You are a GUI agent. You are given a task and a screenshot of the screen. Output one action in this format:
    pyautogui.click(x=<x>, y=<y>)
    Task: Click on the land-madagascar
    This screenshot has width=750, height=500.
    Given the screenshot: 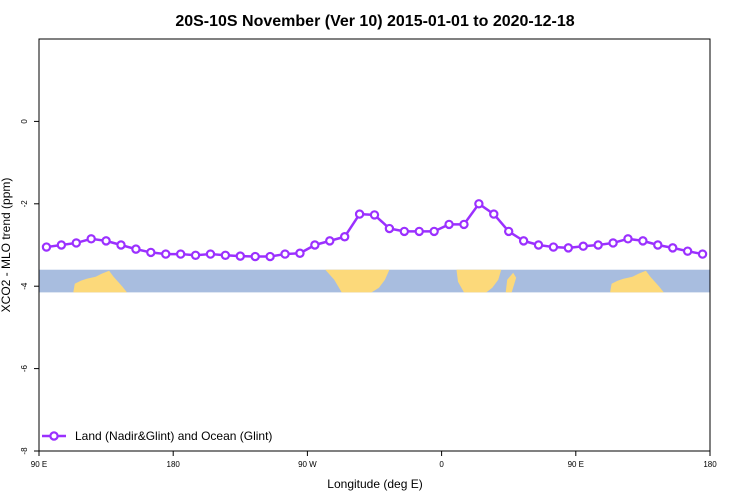 What is the action you would take?
    pyautogui.click(x=511, y=282)
    